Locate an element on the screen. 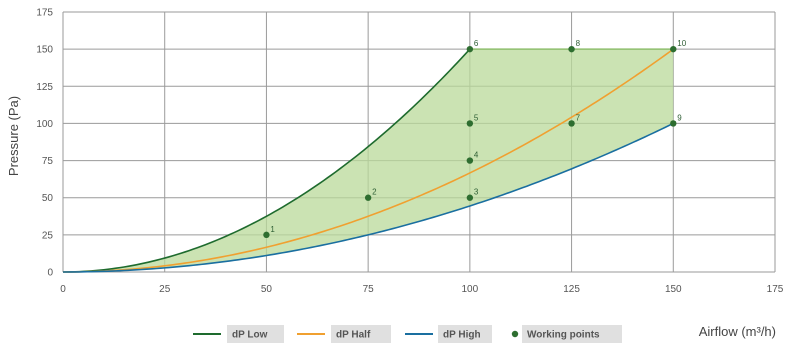 Image resolution: width=787 pixels, height=343 pixels. y-tick-label-6: 150 is located at coordinates (44, 50).